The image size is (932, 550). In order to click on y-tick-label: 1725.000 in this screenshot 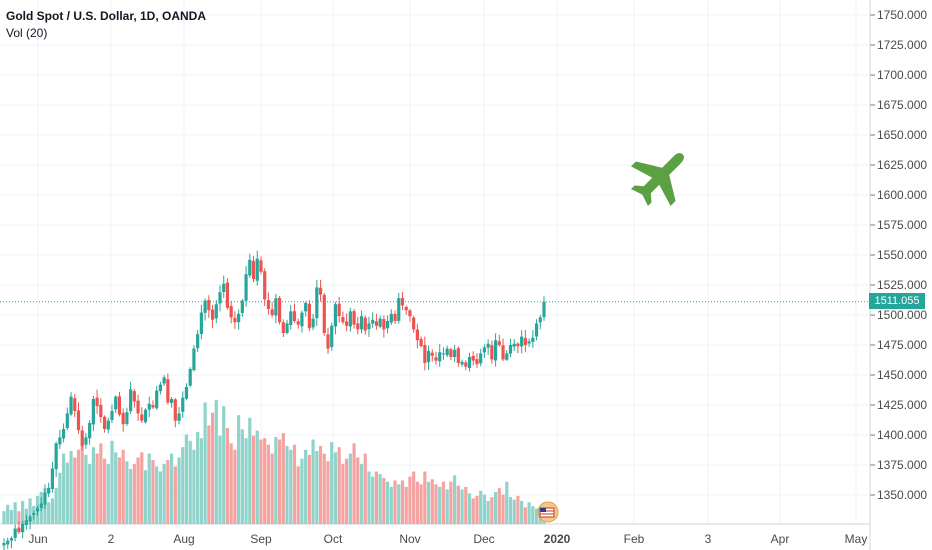, I will do `click(902, 45)`.